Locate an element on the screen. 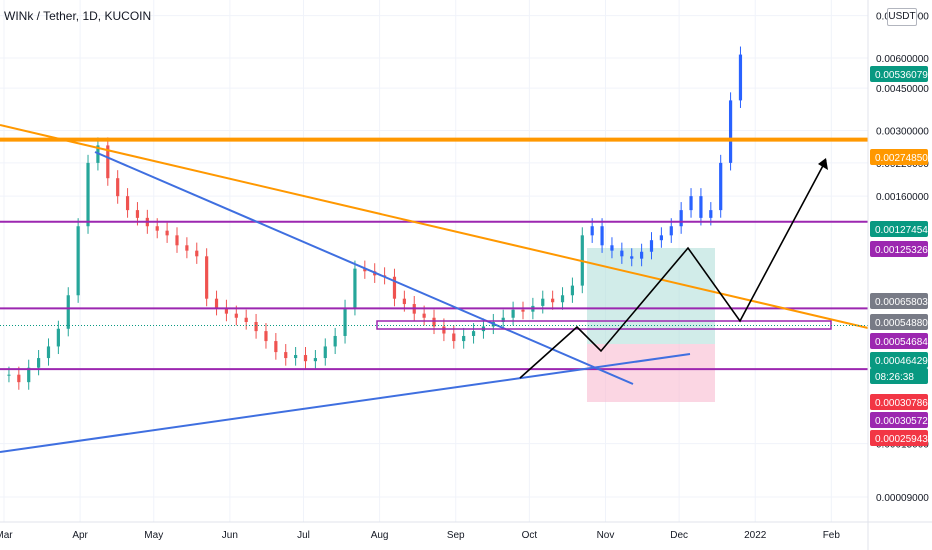 This screenshot has height=550, width=932. chart-title: WINk / Tether, 1D, KUCOIN is located at coordinates (78, 16).